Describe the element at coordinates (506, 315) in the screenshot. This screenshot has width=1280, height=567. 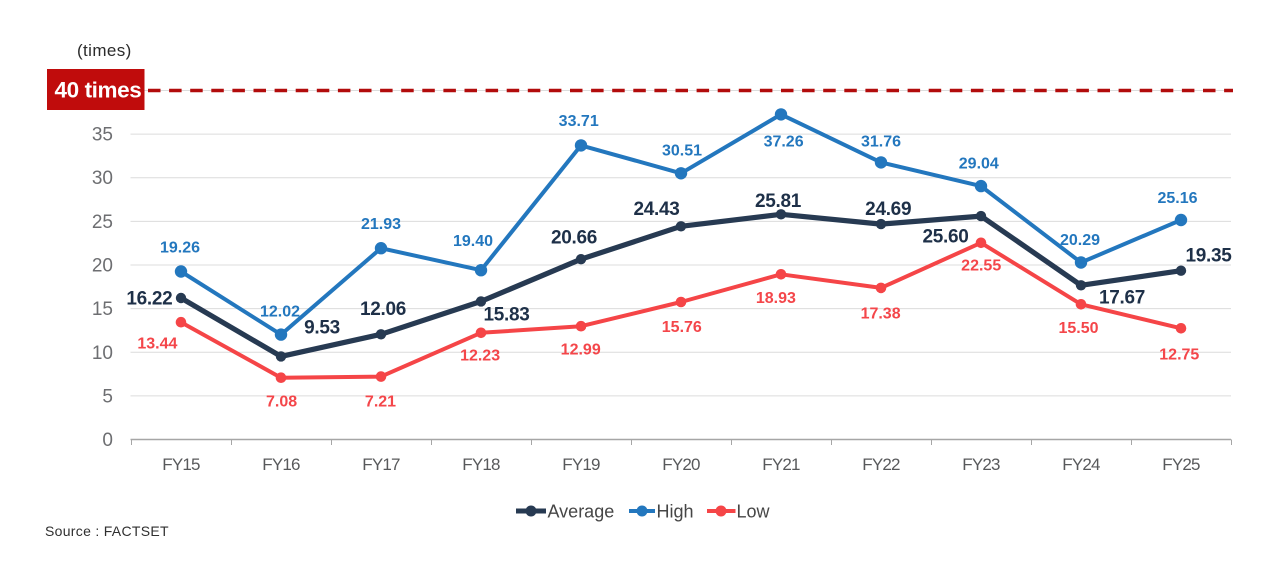
I see `svg-text: 15.83` at that location.